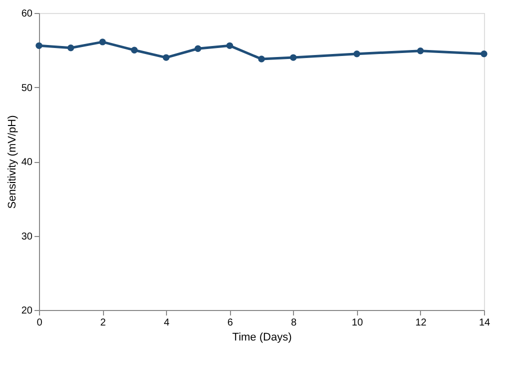  I want to click on y-tick-label: 60, so click(27, 14).